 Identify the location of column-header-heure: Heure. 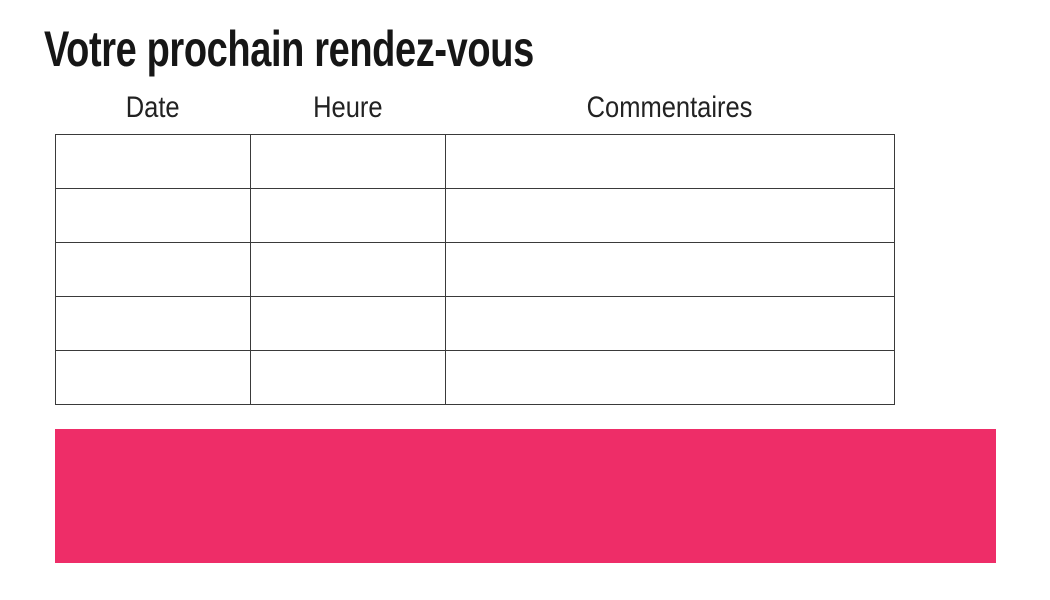
(347, 108).